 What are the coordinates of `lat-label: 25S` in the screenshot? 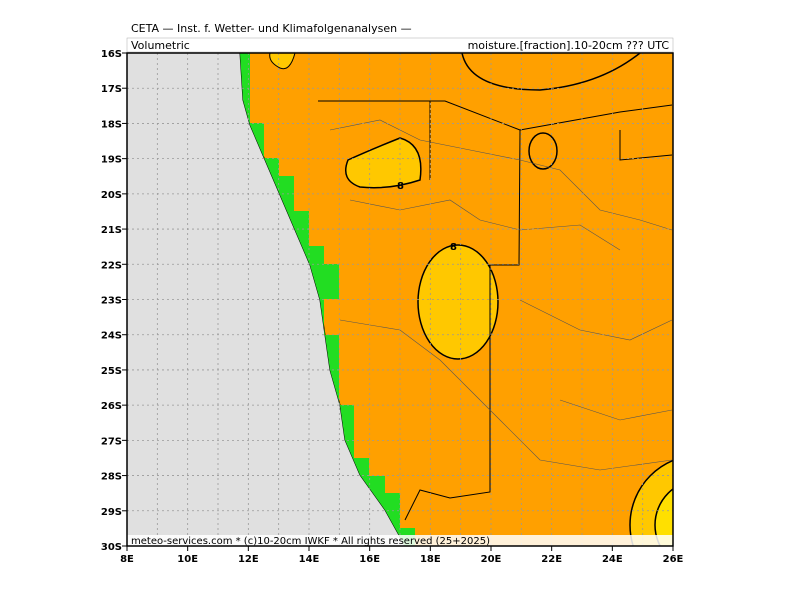 It's located at (111, 371).